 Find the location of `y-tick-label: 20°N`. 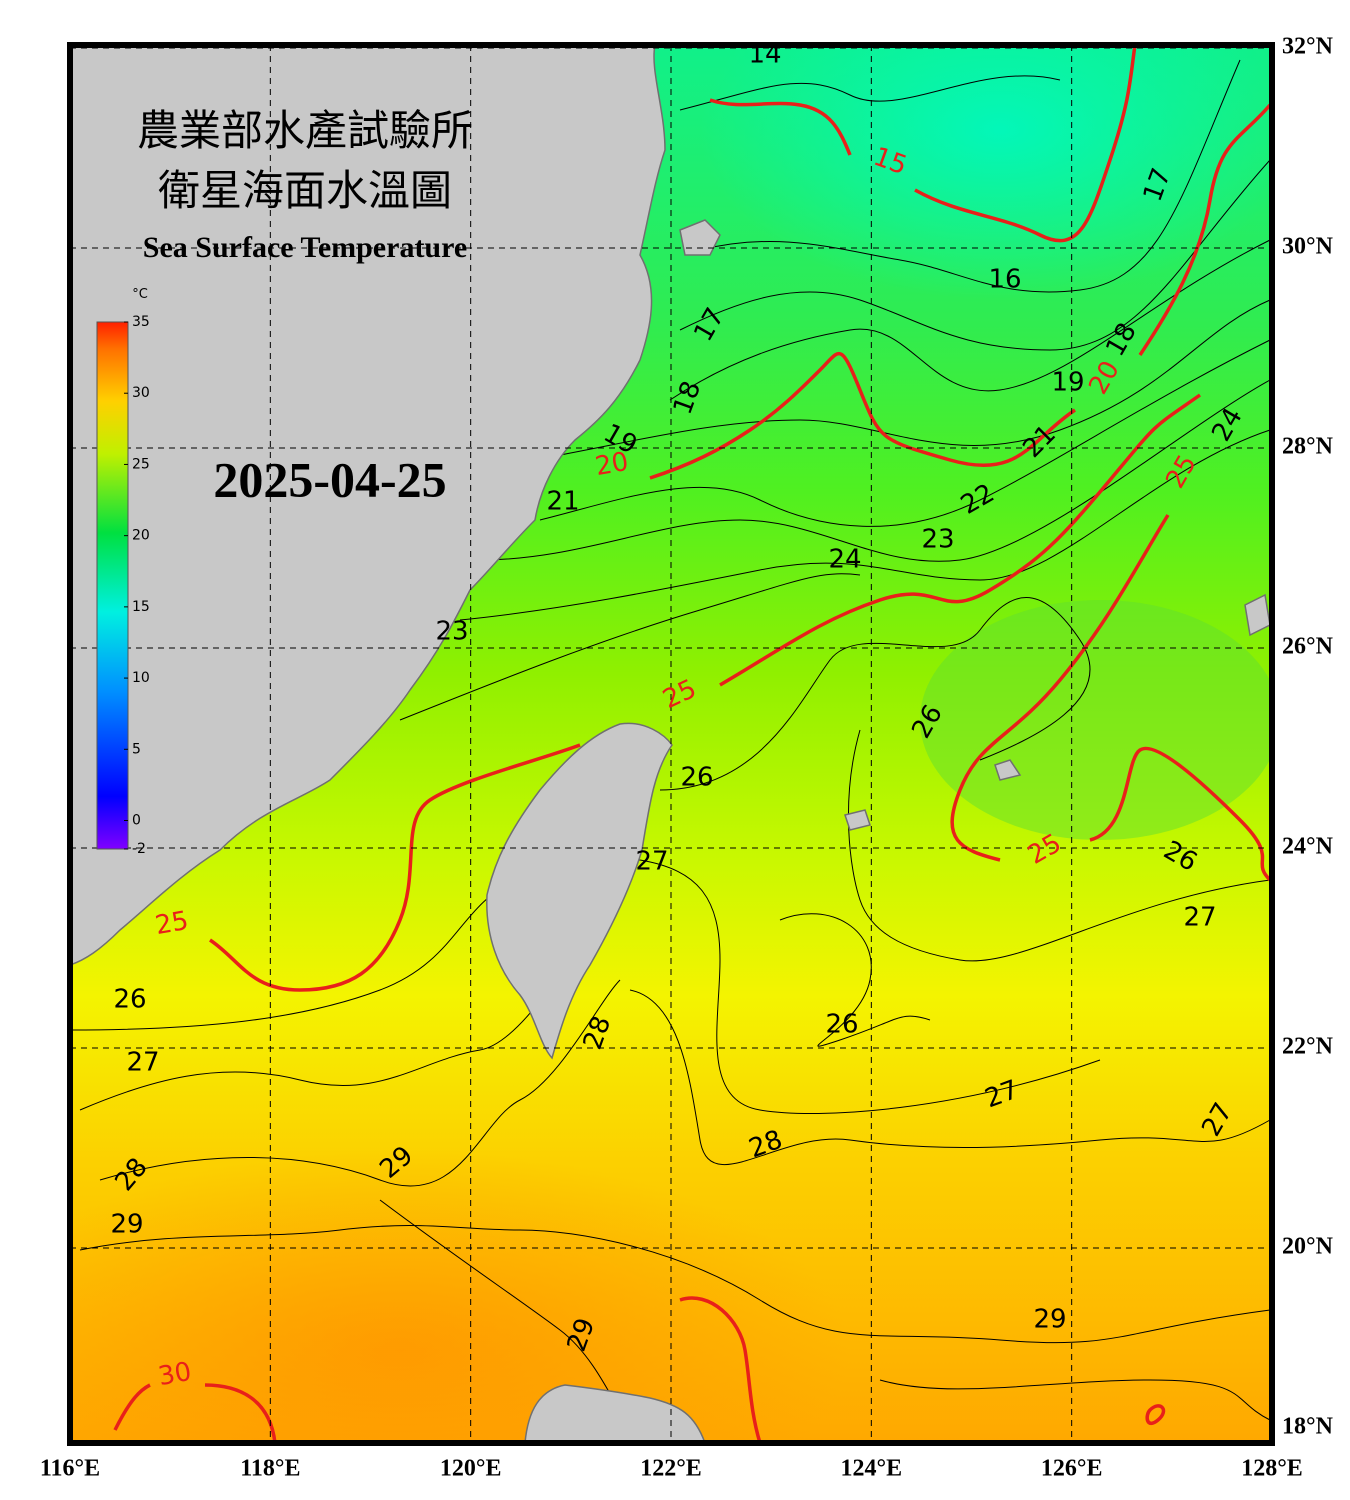

y-tick-label: 20°N is located at coordinates (1308, 1247).